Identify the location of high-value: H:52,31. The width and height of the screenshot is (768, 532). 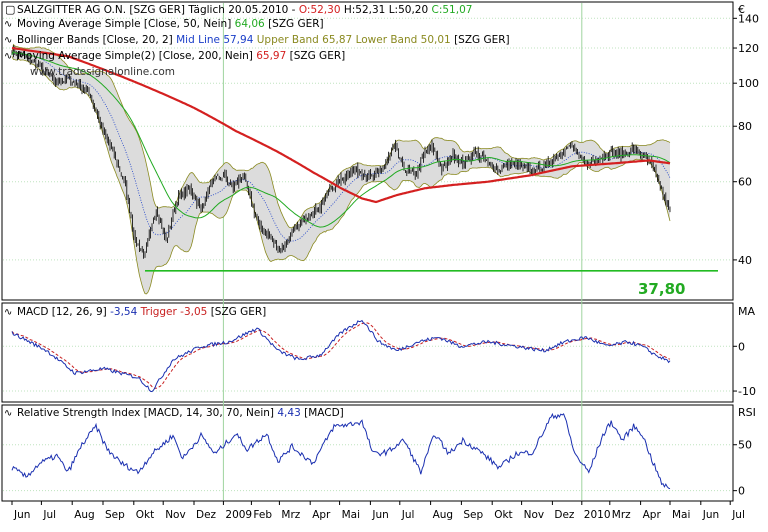
(365, 10).